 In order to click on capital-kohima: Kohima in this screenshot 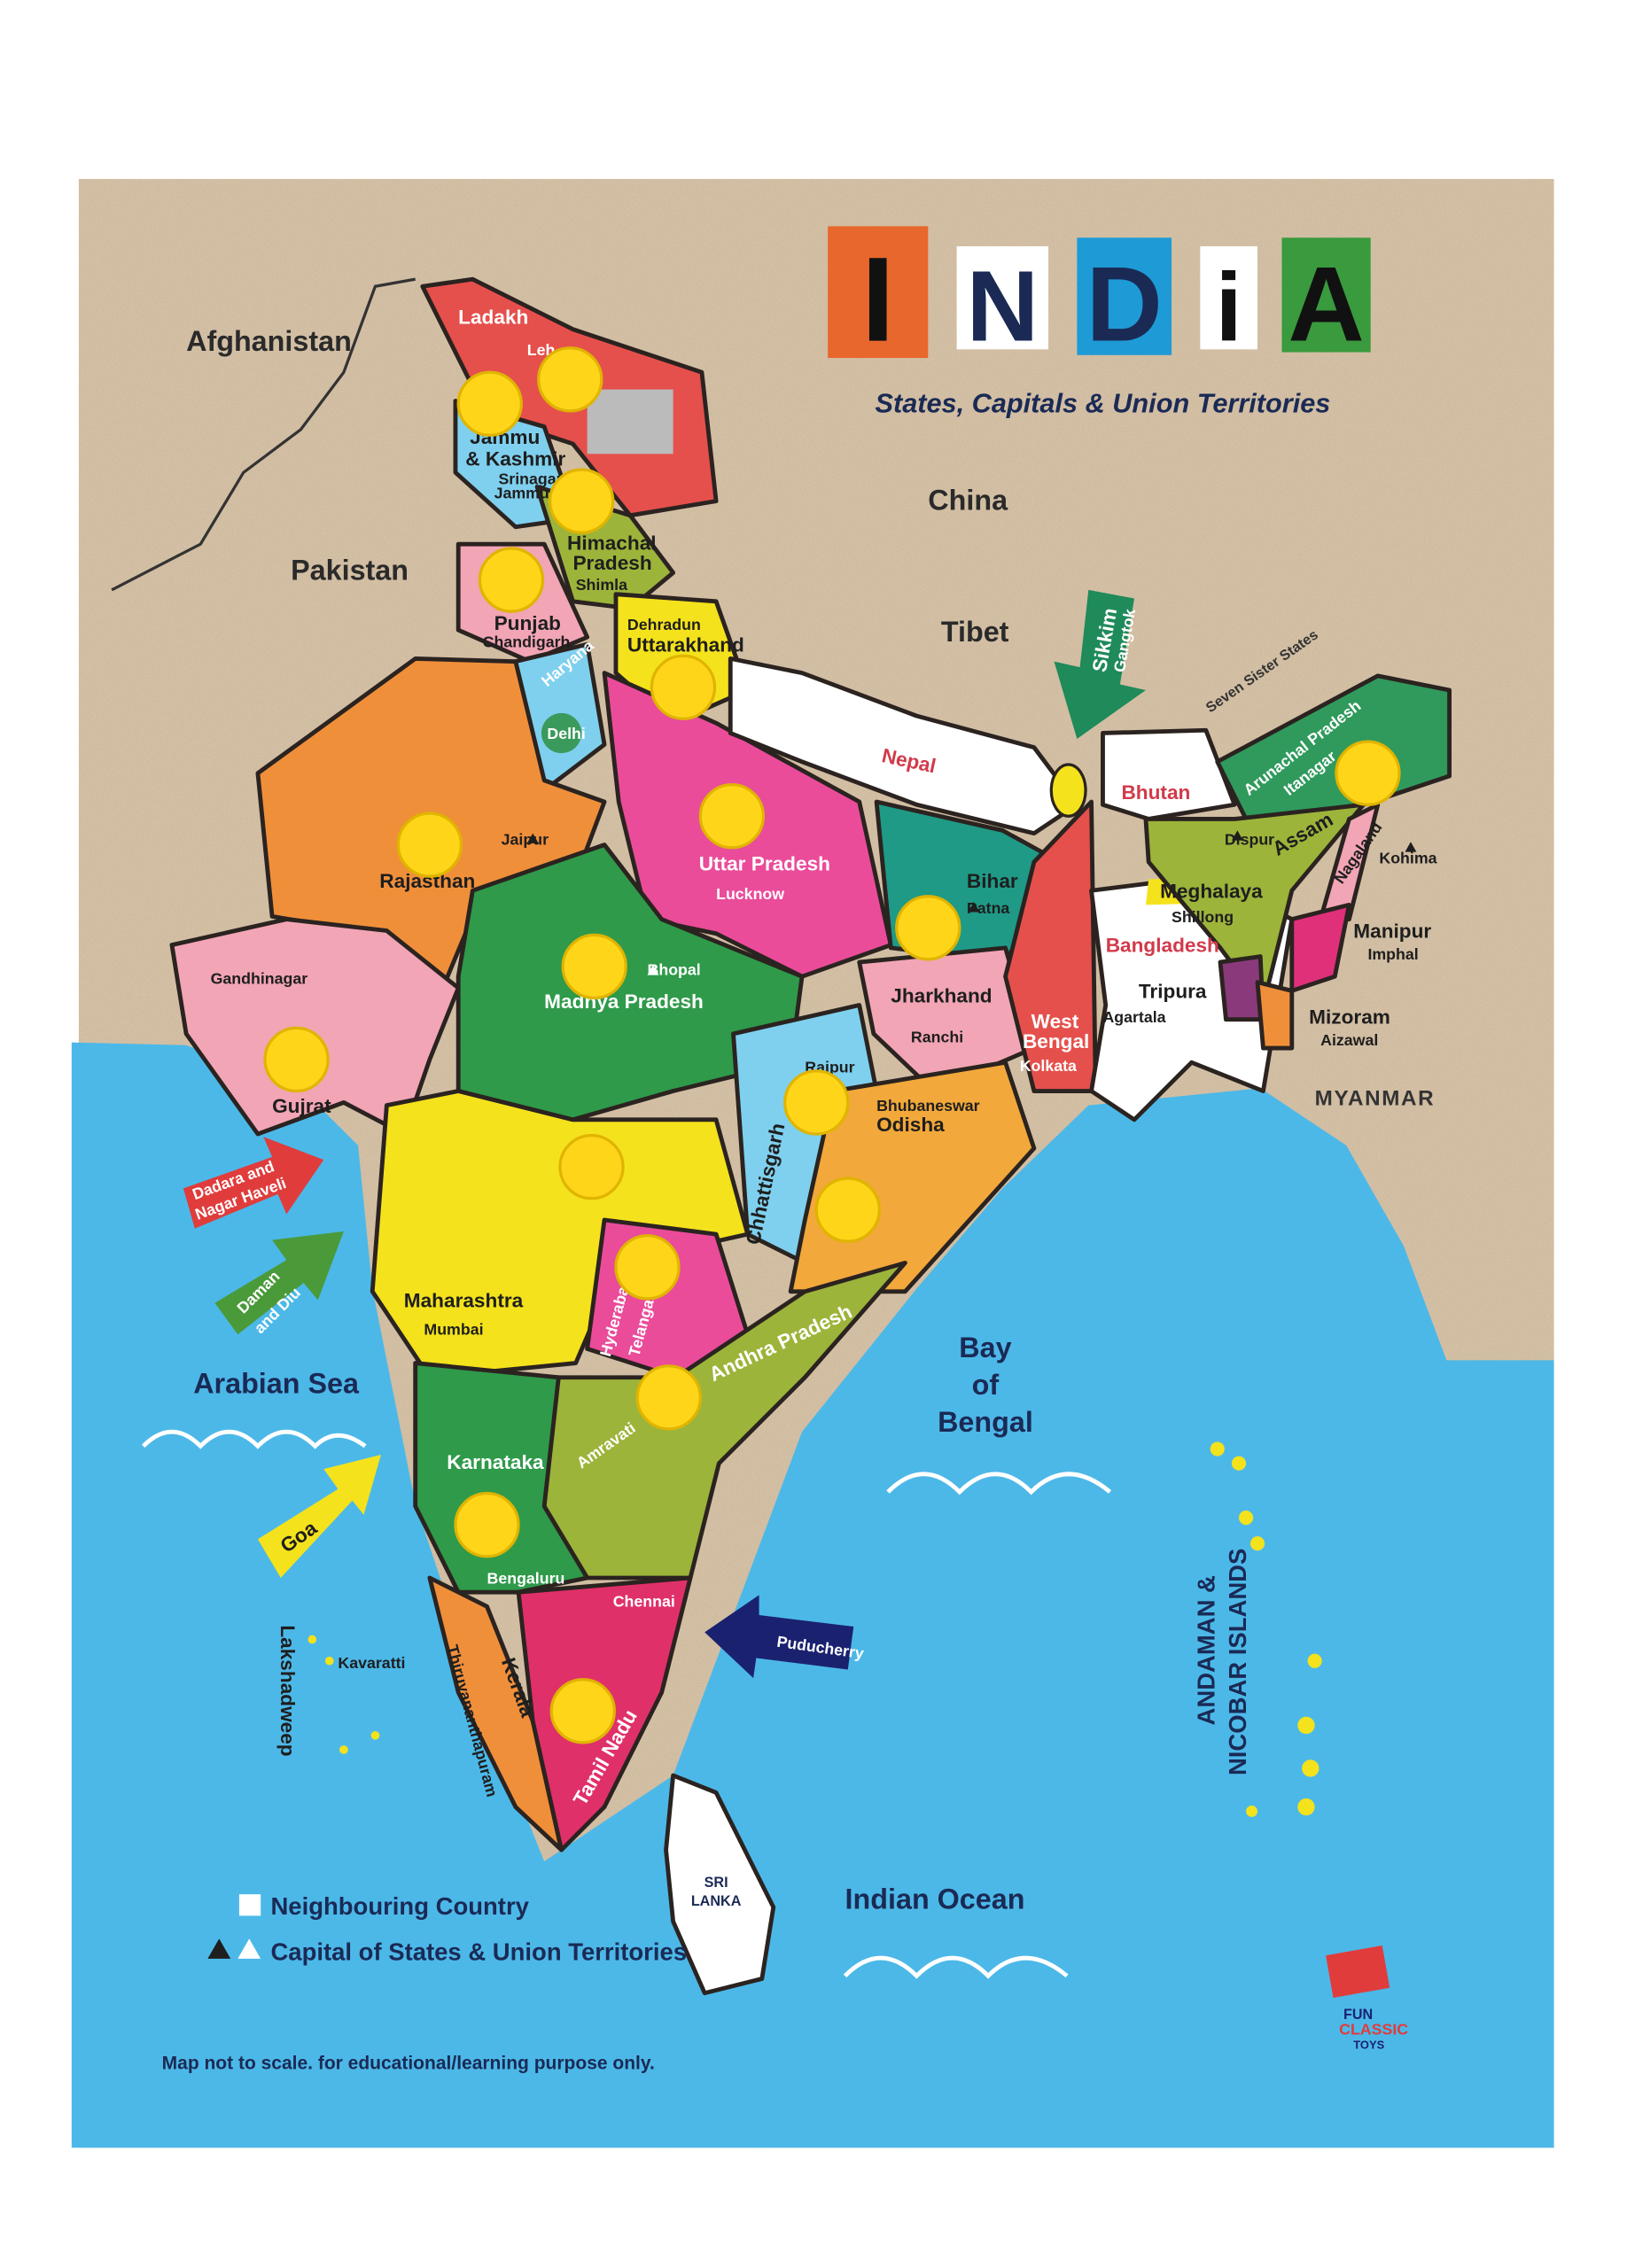, I will do `click(1407, 858)`.